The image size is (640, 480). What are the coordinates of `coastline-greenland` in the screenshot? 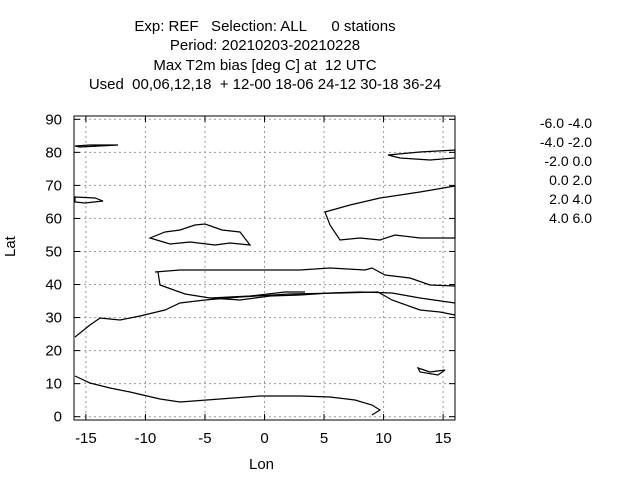 It's located at (96, 146).